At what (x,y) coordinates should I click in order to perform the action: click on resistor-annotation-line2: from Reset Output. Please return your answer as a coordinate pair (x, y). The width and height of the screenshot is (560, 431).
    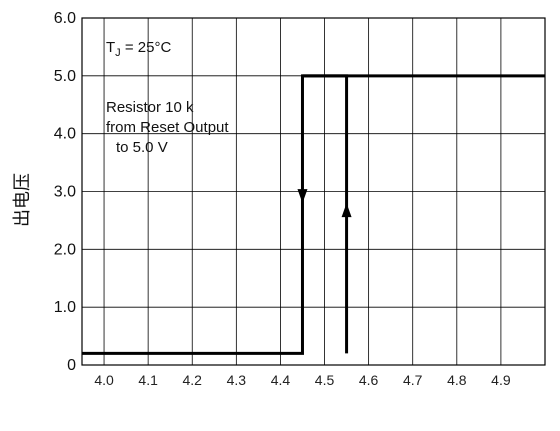
    Looking at the image, I should click on (167, 127).